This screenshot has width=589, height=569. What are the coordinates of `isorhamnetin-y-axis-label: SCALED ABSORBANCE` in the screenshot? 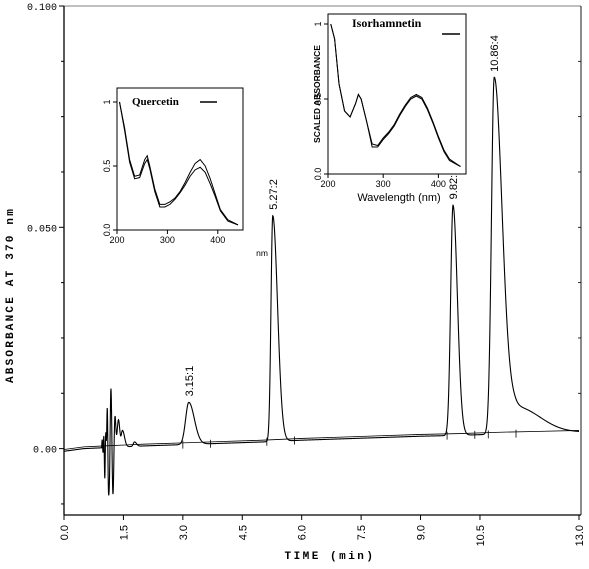 It's located at (317, 94).